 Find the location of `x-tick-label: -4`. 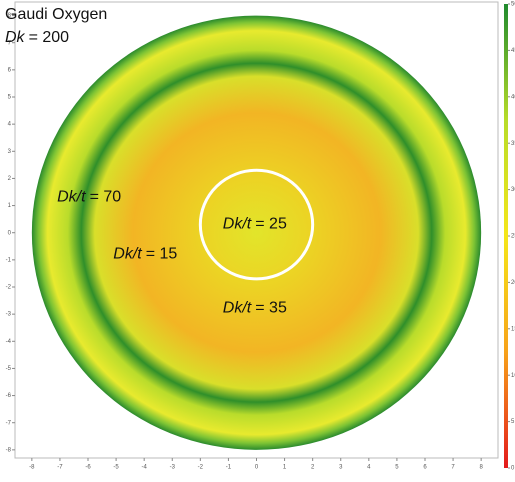

x-tick-label: -4 is located at coordinates (145, 468).